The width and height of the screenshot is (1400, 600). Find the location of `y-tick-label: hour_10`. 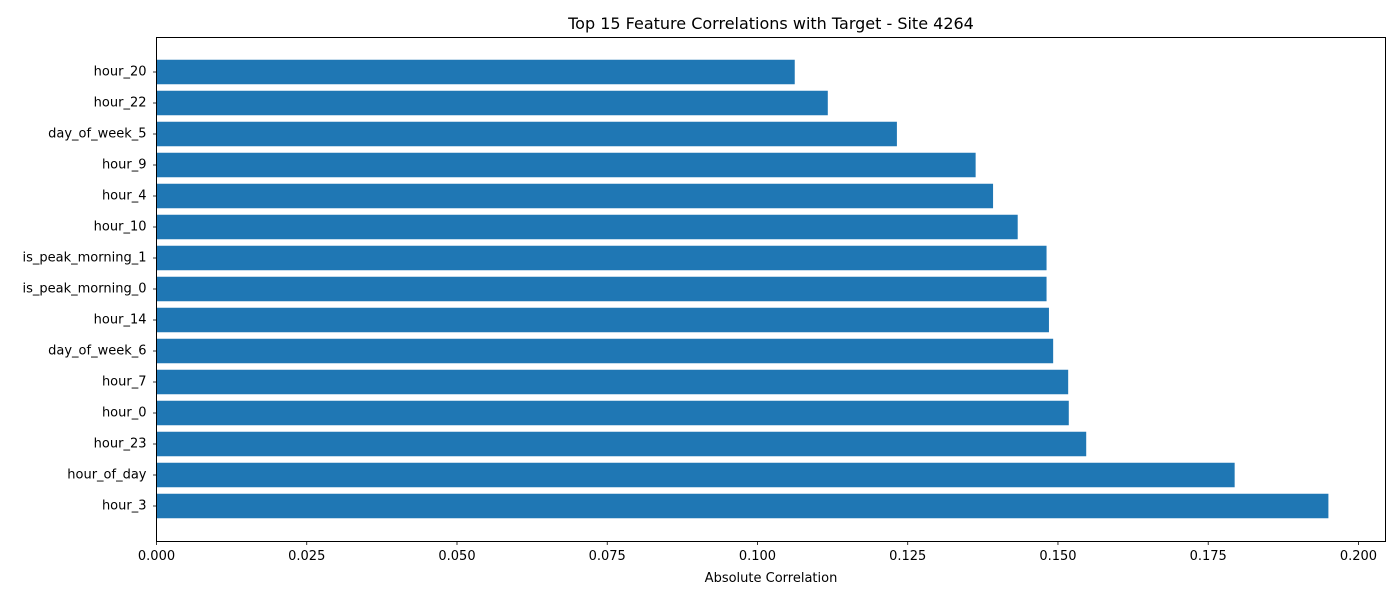

y-tick-label: hour_10 is located at coordinates (120, 227).